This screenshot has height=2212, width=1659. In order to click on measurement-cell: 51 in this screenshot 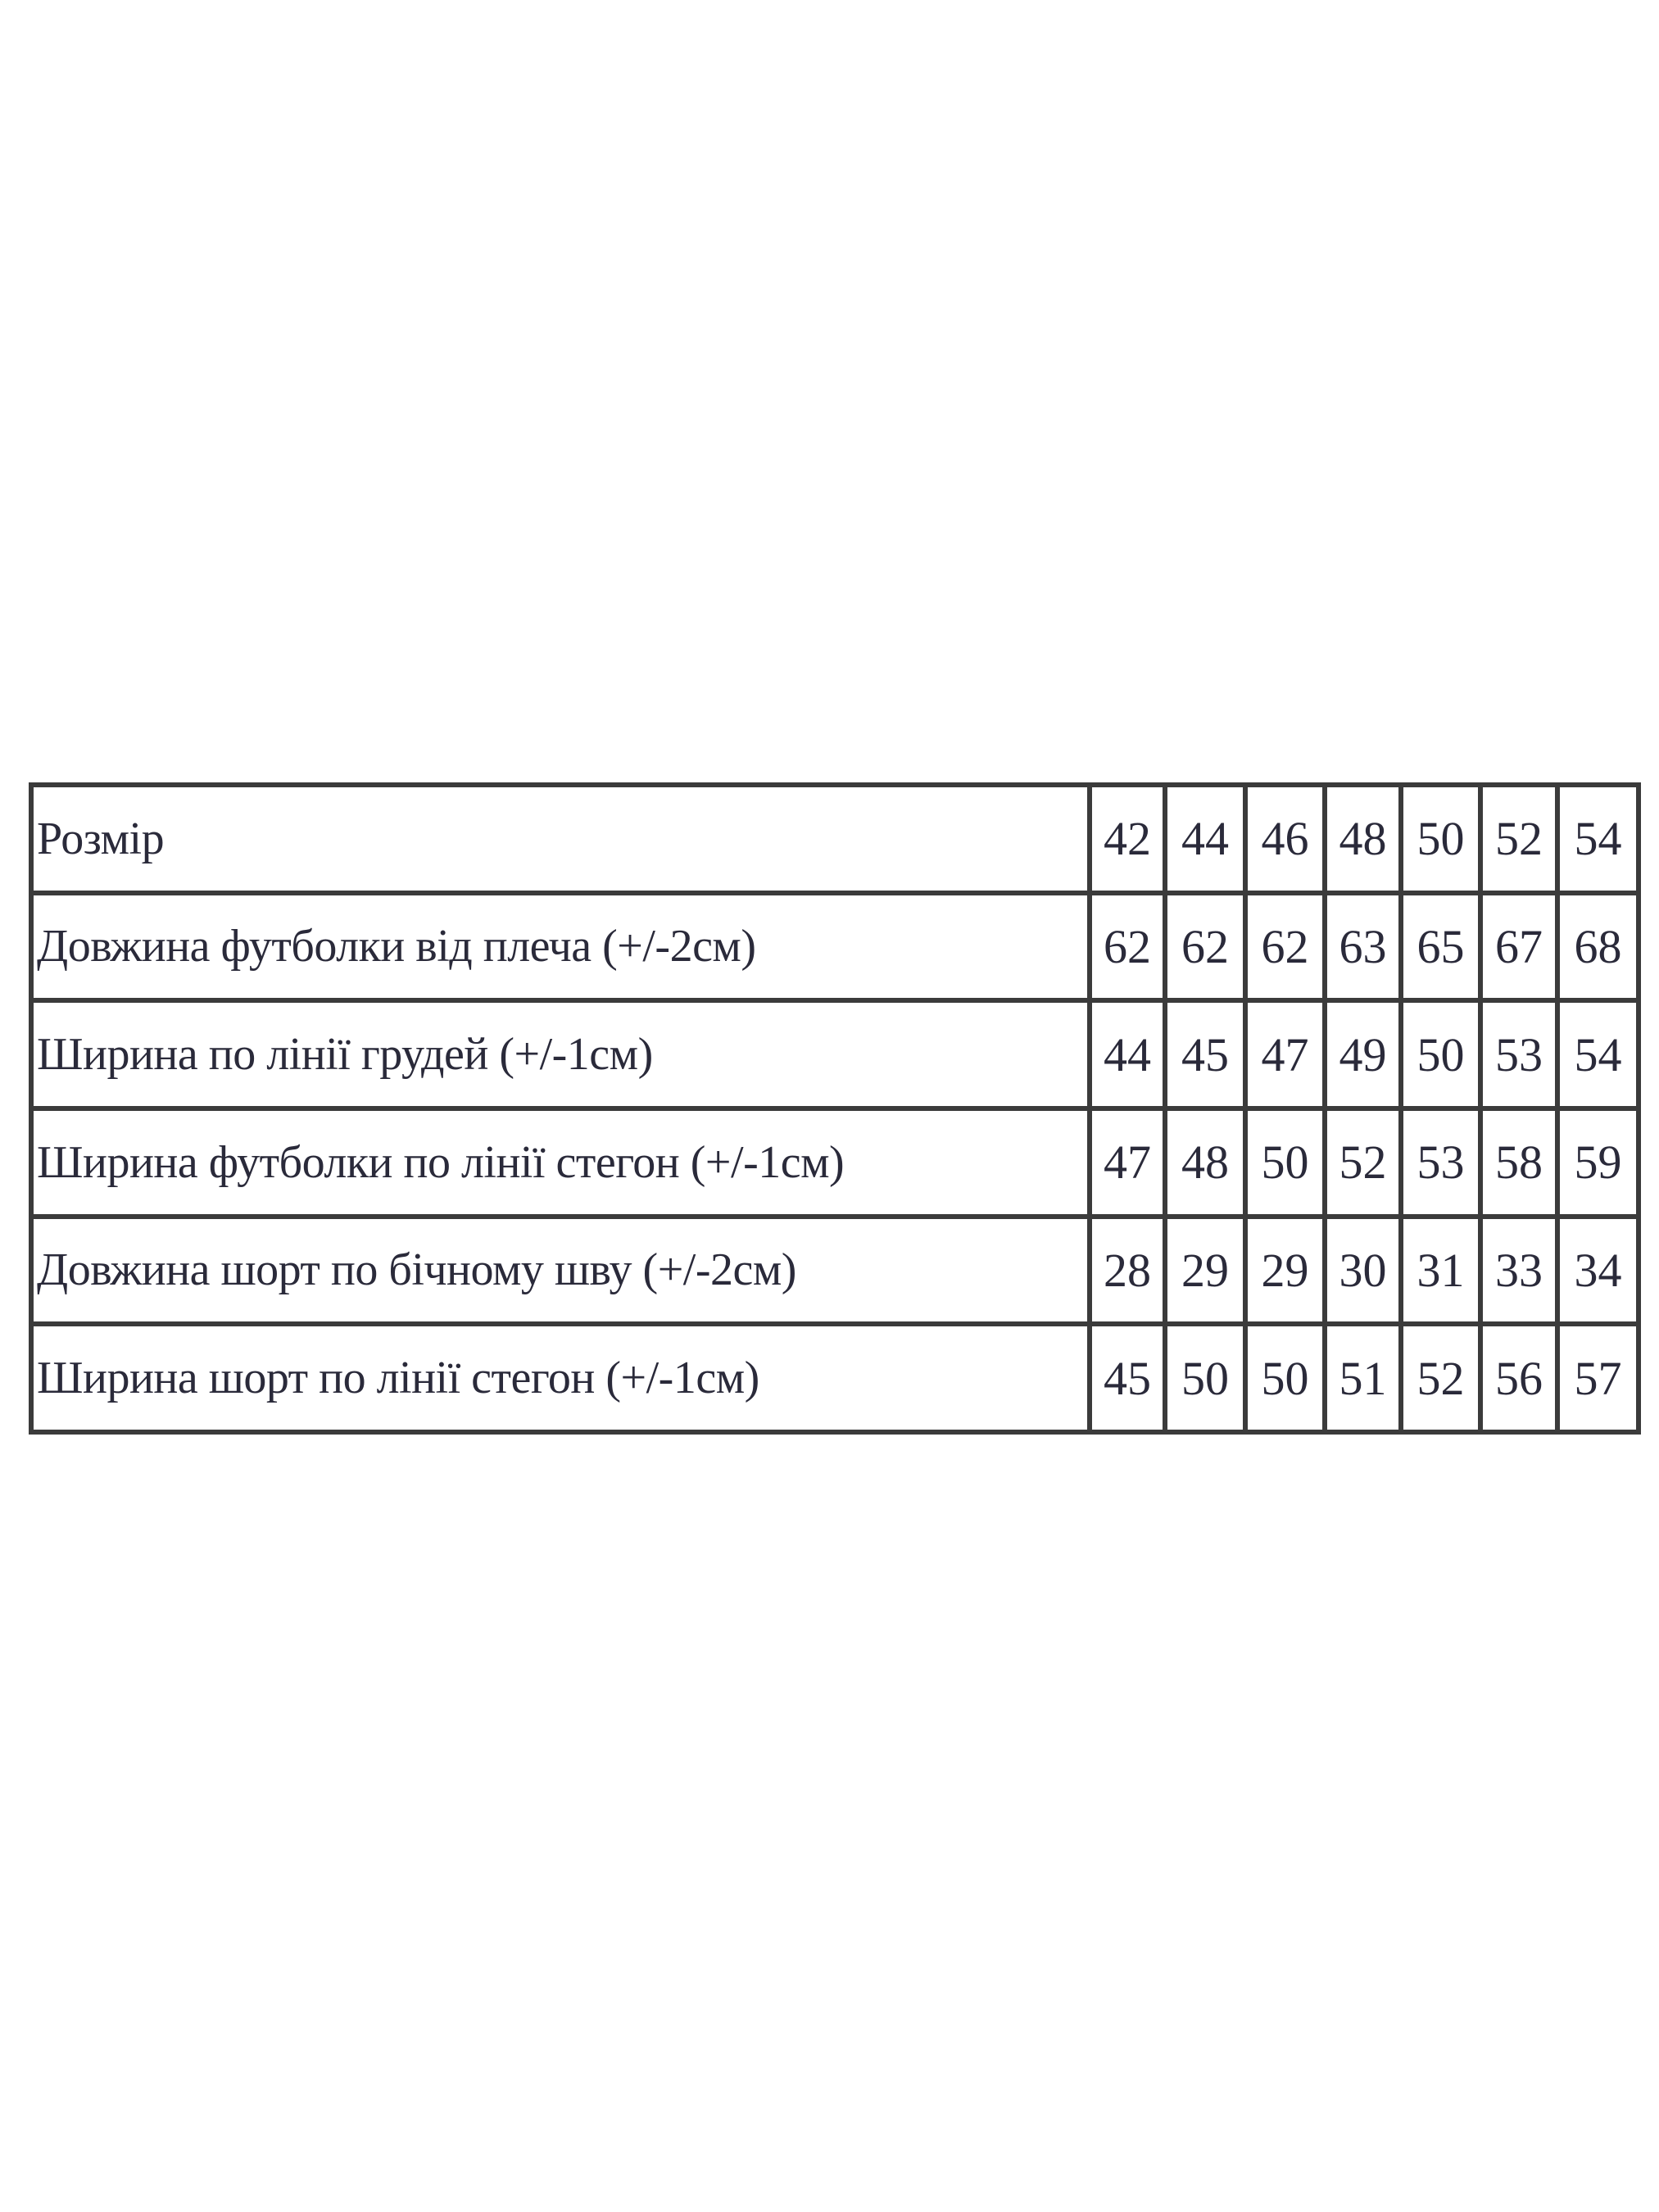, I will do `click(1362, 1378)`.